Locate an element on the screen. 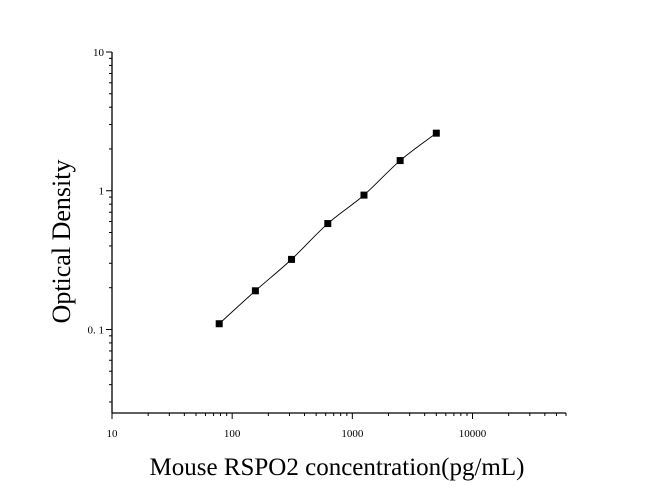 The width and height of the screenshot is (653, 492). data-points is located at coordinates (327, 228).